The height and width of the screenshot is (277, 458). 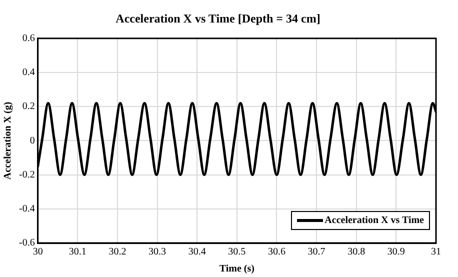 What do you see at coordinates (117, 252) in the screenshot?
I see `x-tick-label: 30.2` at bounding box center [117, 252].